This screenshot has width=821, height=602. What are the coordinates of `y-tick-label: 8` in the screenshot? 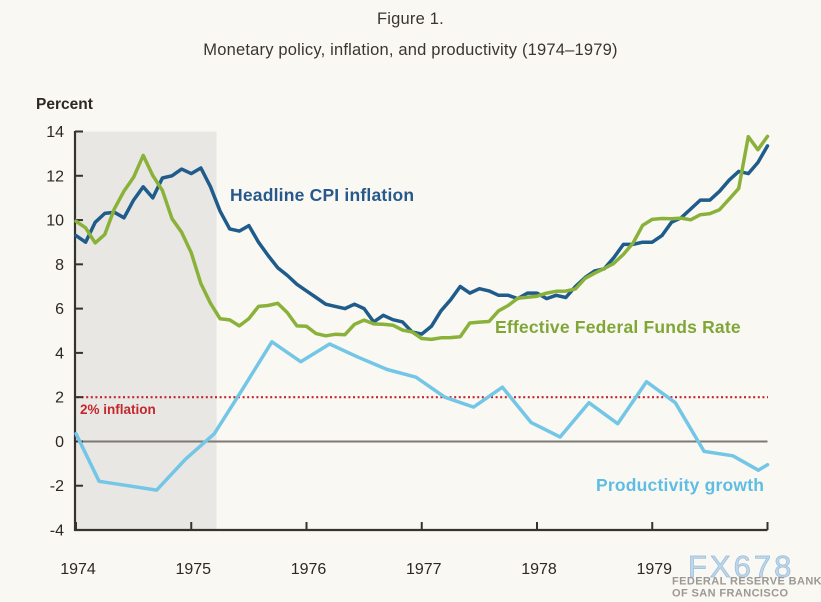 It's located at (59, 265).